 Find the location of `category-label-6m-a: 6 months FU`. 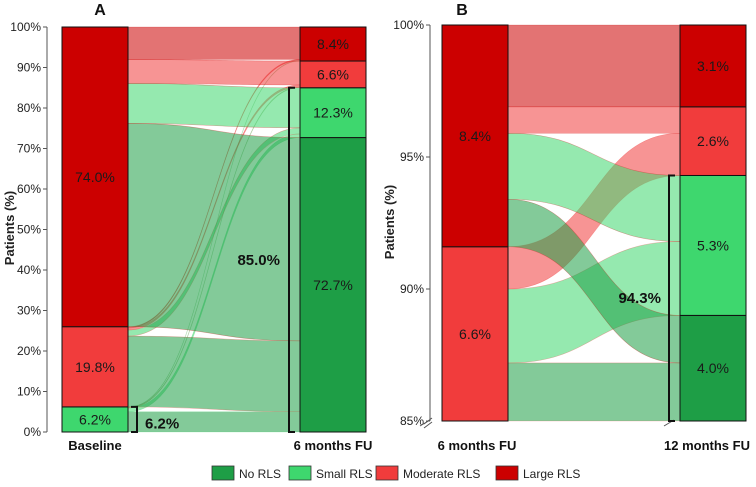

category-label-6m-a: 6 months FU is located at coordinates (333, 445).